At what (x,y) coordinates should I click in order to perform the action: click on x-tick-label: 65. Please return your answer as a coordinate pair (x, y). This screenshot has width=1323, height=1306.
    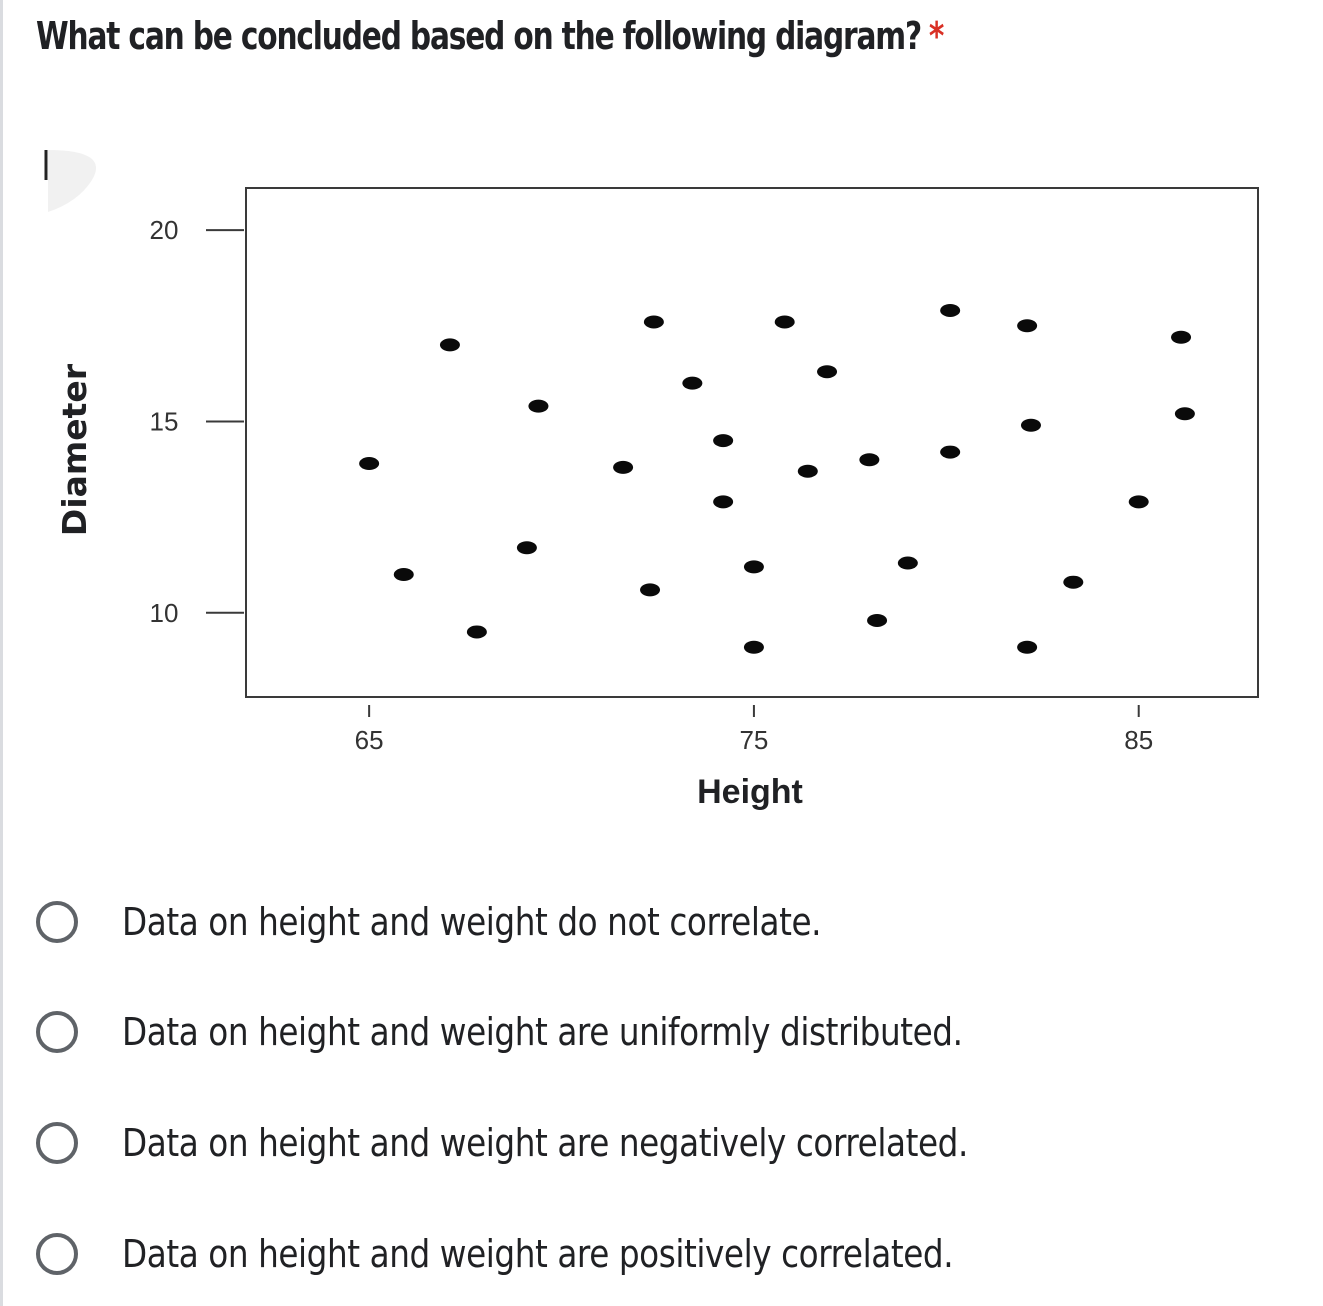
    Looking at the image, I should click on (369, 740).